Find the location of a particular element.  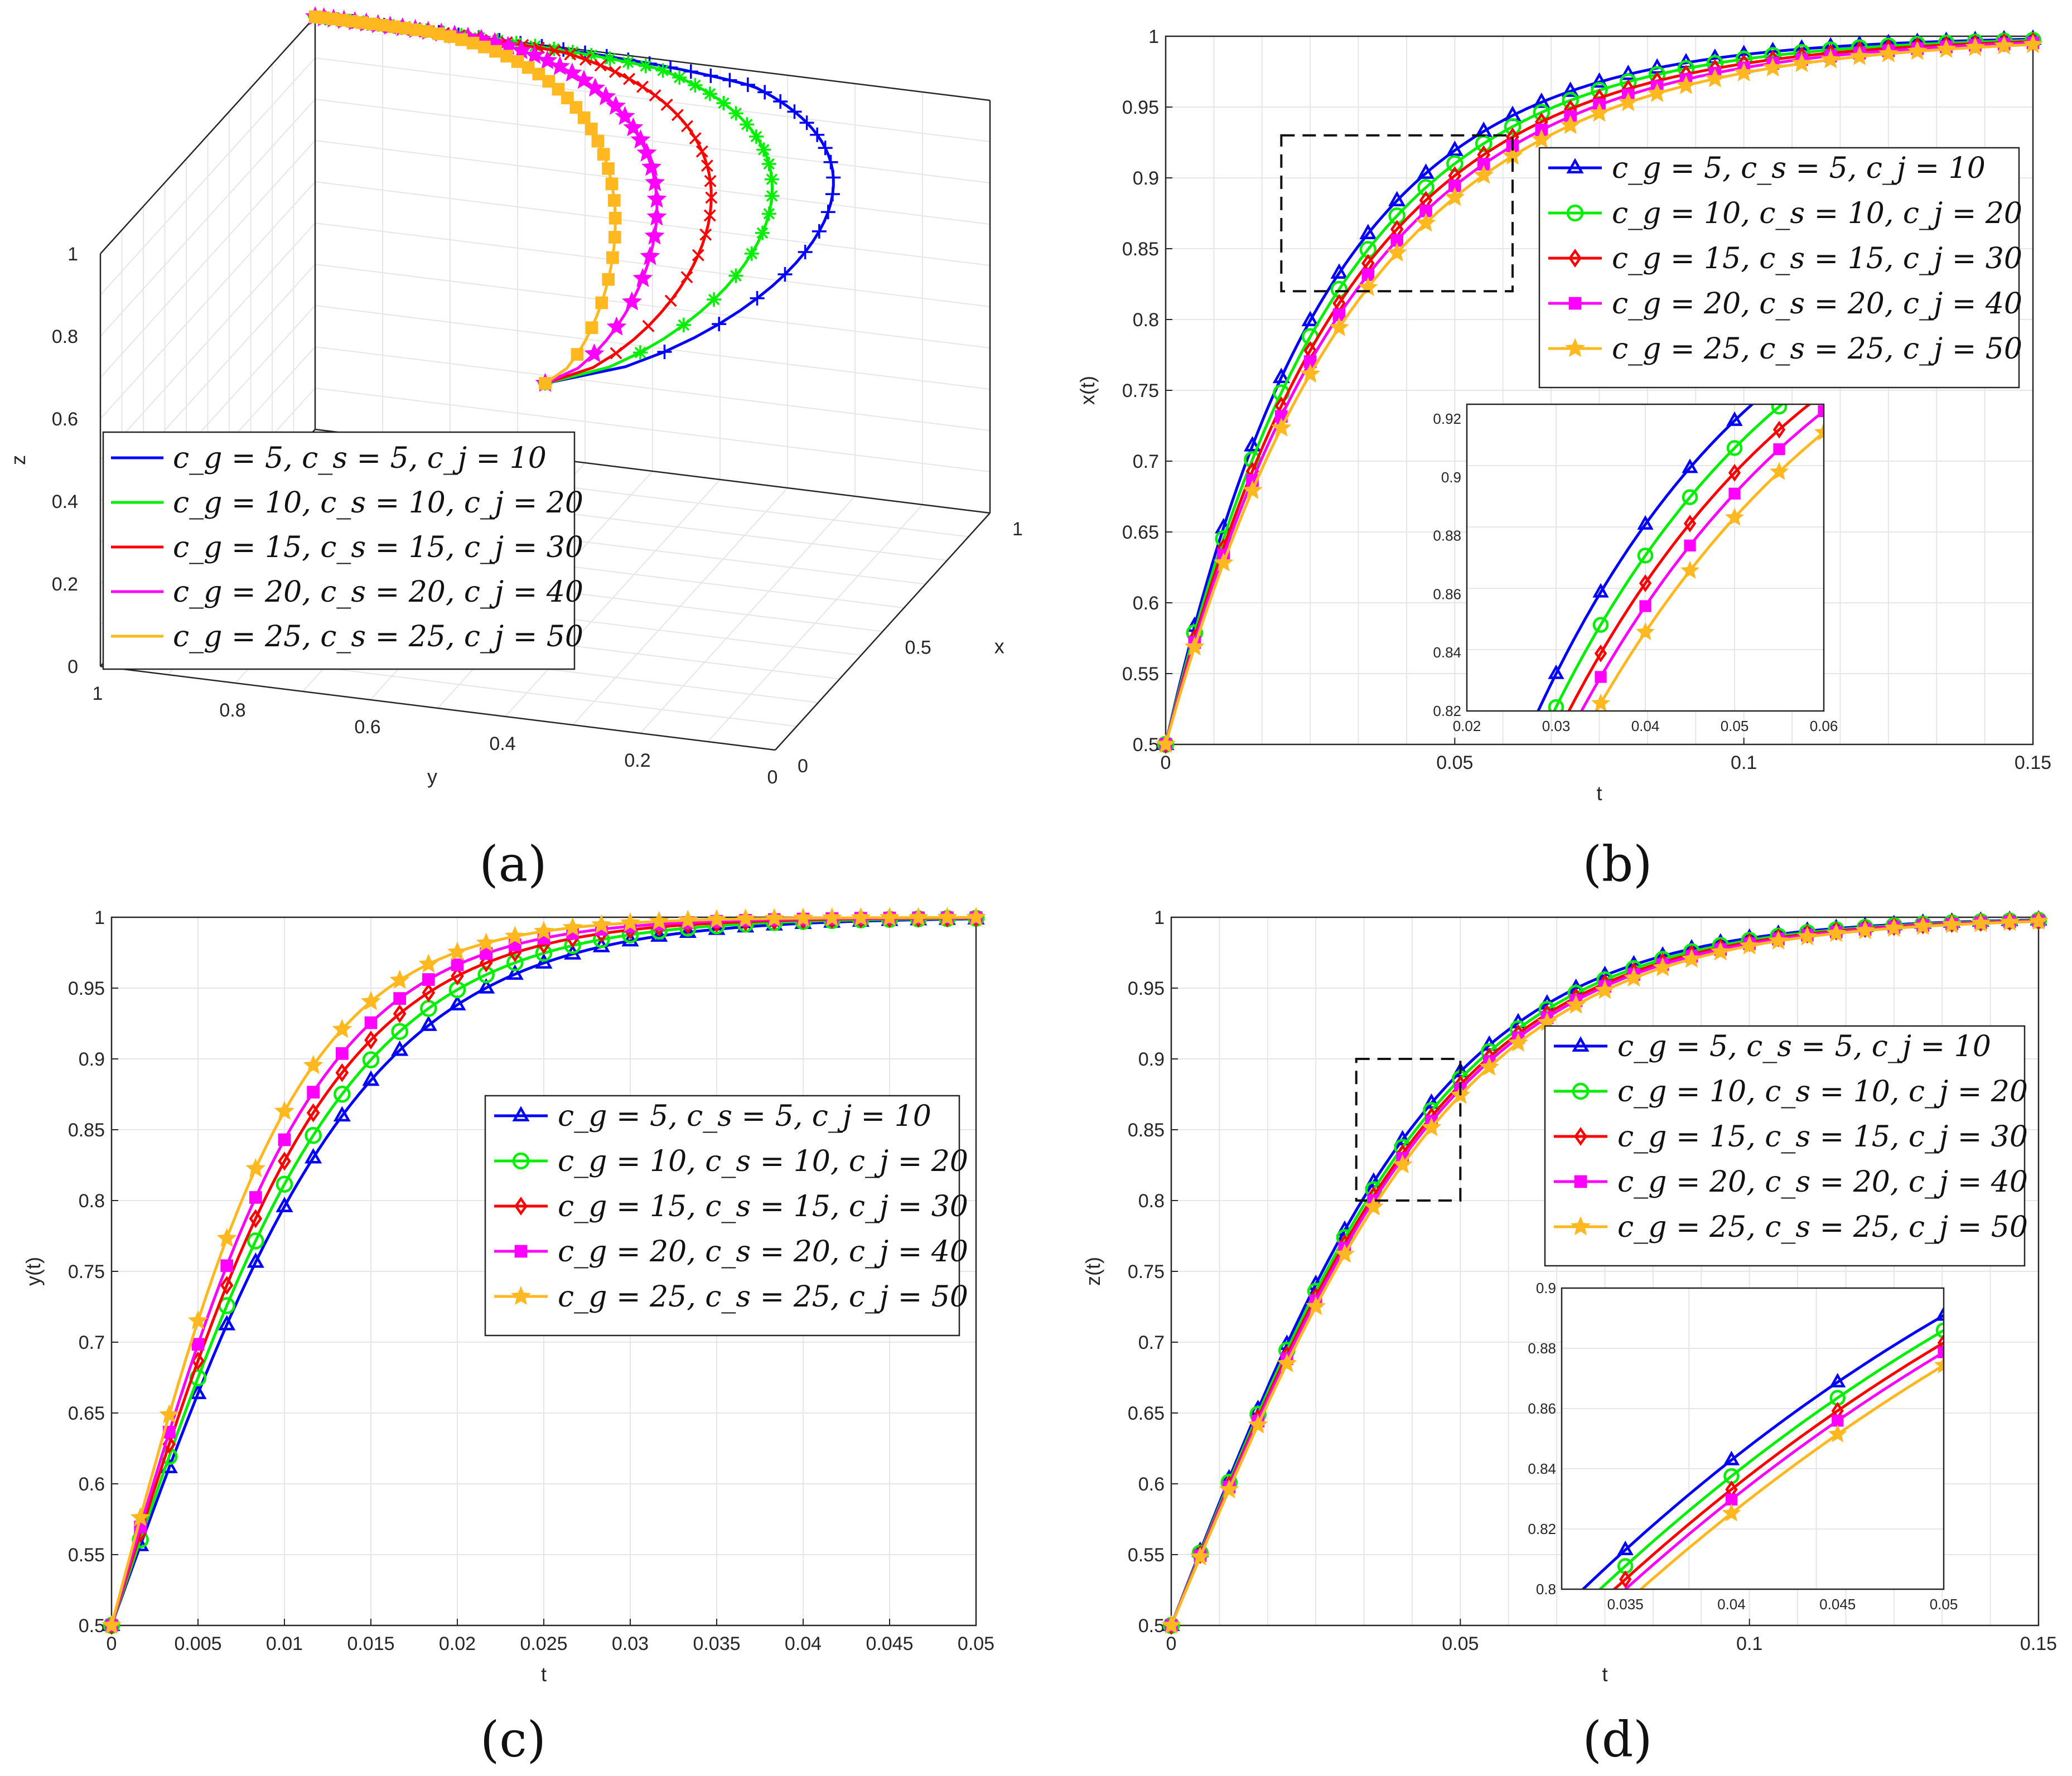

inset-y-tick-label: 0.86 is located at coordinates (1447, 594).